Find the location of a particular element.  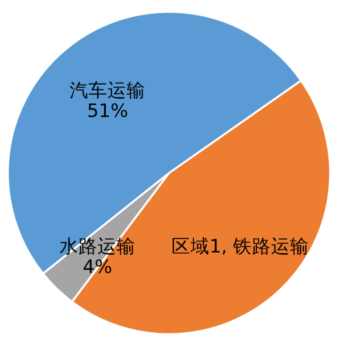

data-label: 4% is located at coordinates (97, 267).